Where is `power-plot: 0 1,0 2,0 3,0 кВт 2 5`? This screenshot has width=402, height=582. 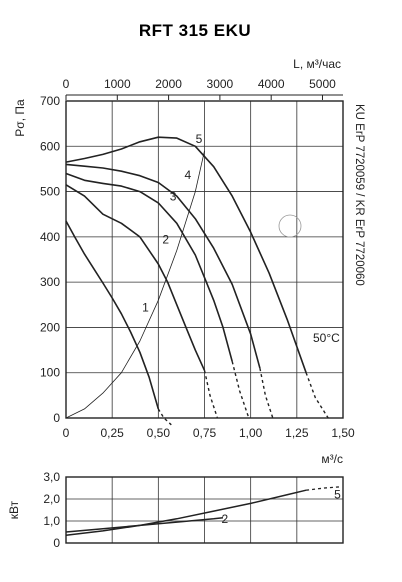
power-plot: 0 1,0 2,0 3,0 кВт 2 5 is located at coordinates (175, 510).